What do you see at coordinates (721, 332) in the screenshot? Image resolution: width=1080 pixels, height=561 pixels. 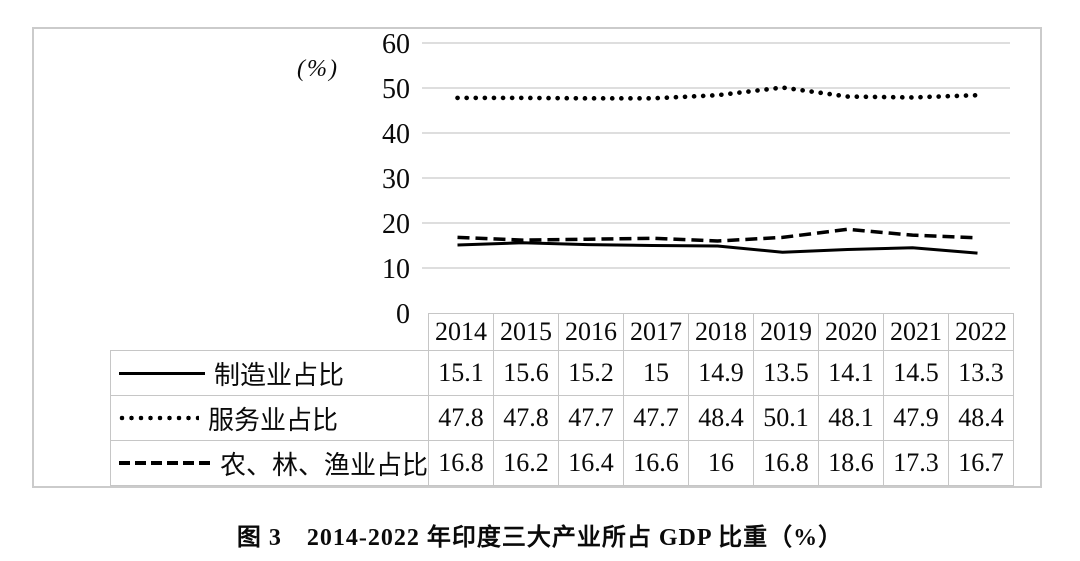 I see `year-header-cell: 2018` at bounding box center [721, 332].